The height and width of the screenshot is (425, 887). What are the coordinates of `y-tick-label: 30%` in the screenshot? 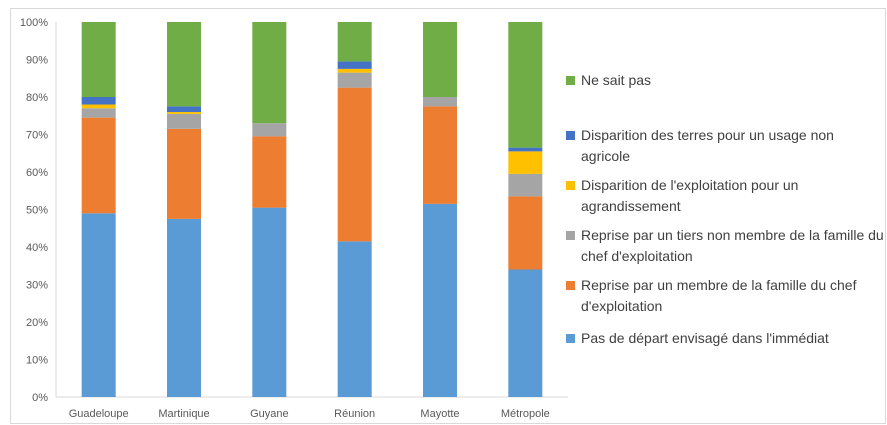 It's located at (37, 286).